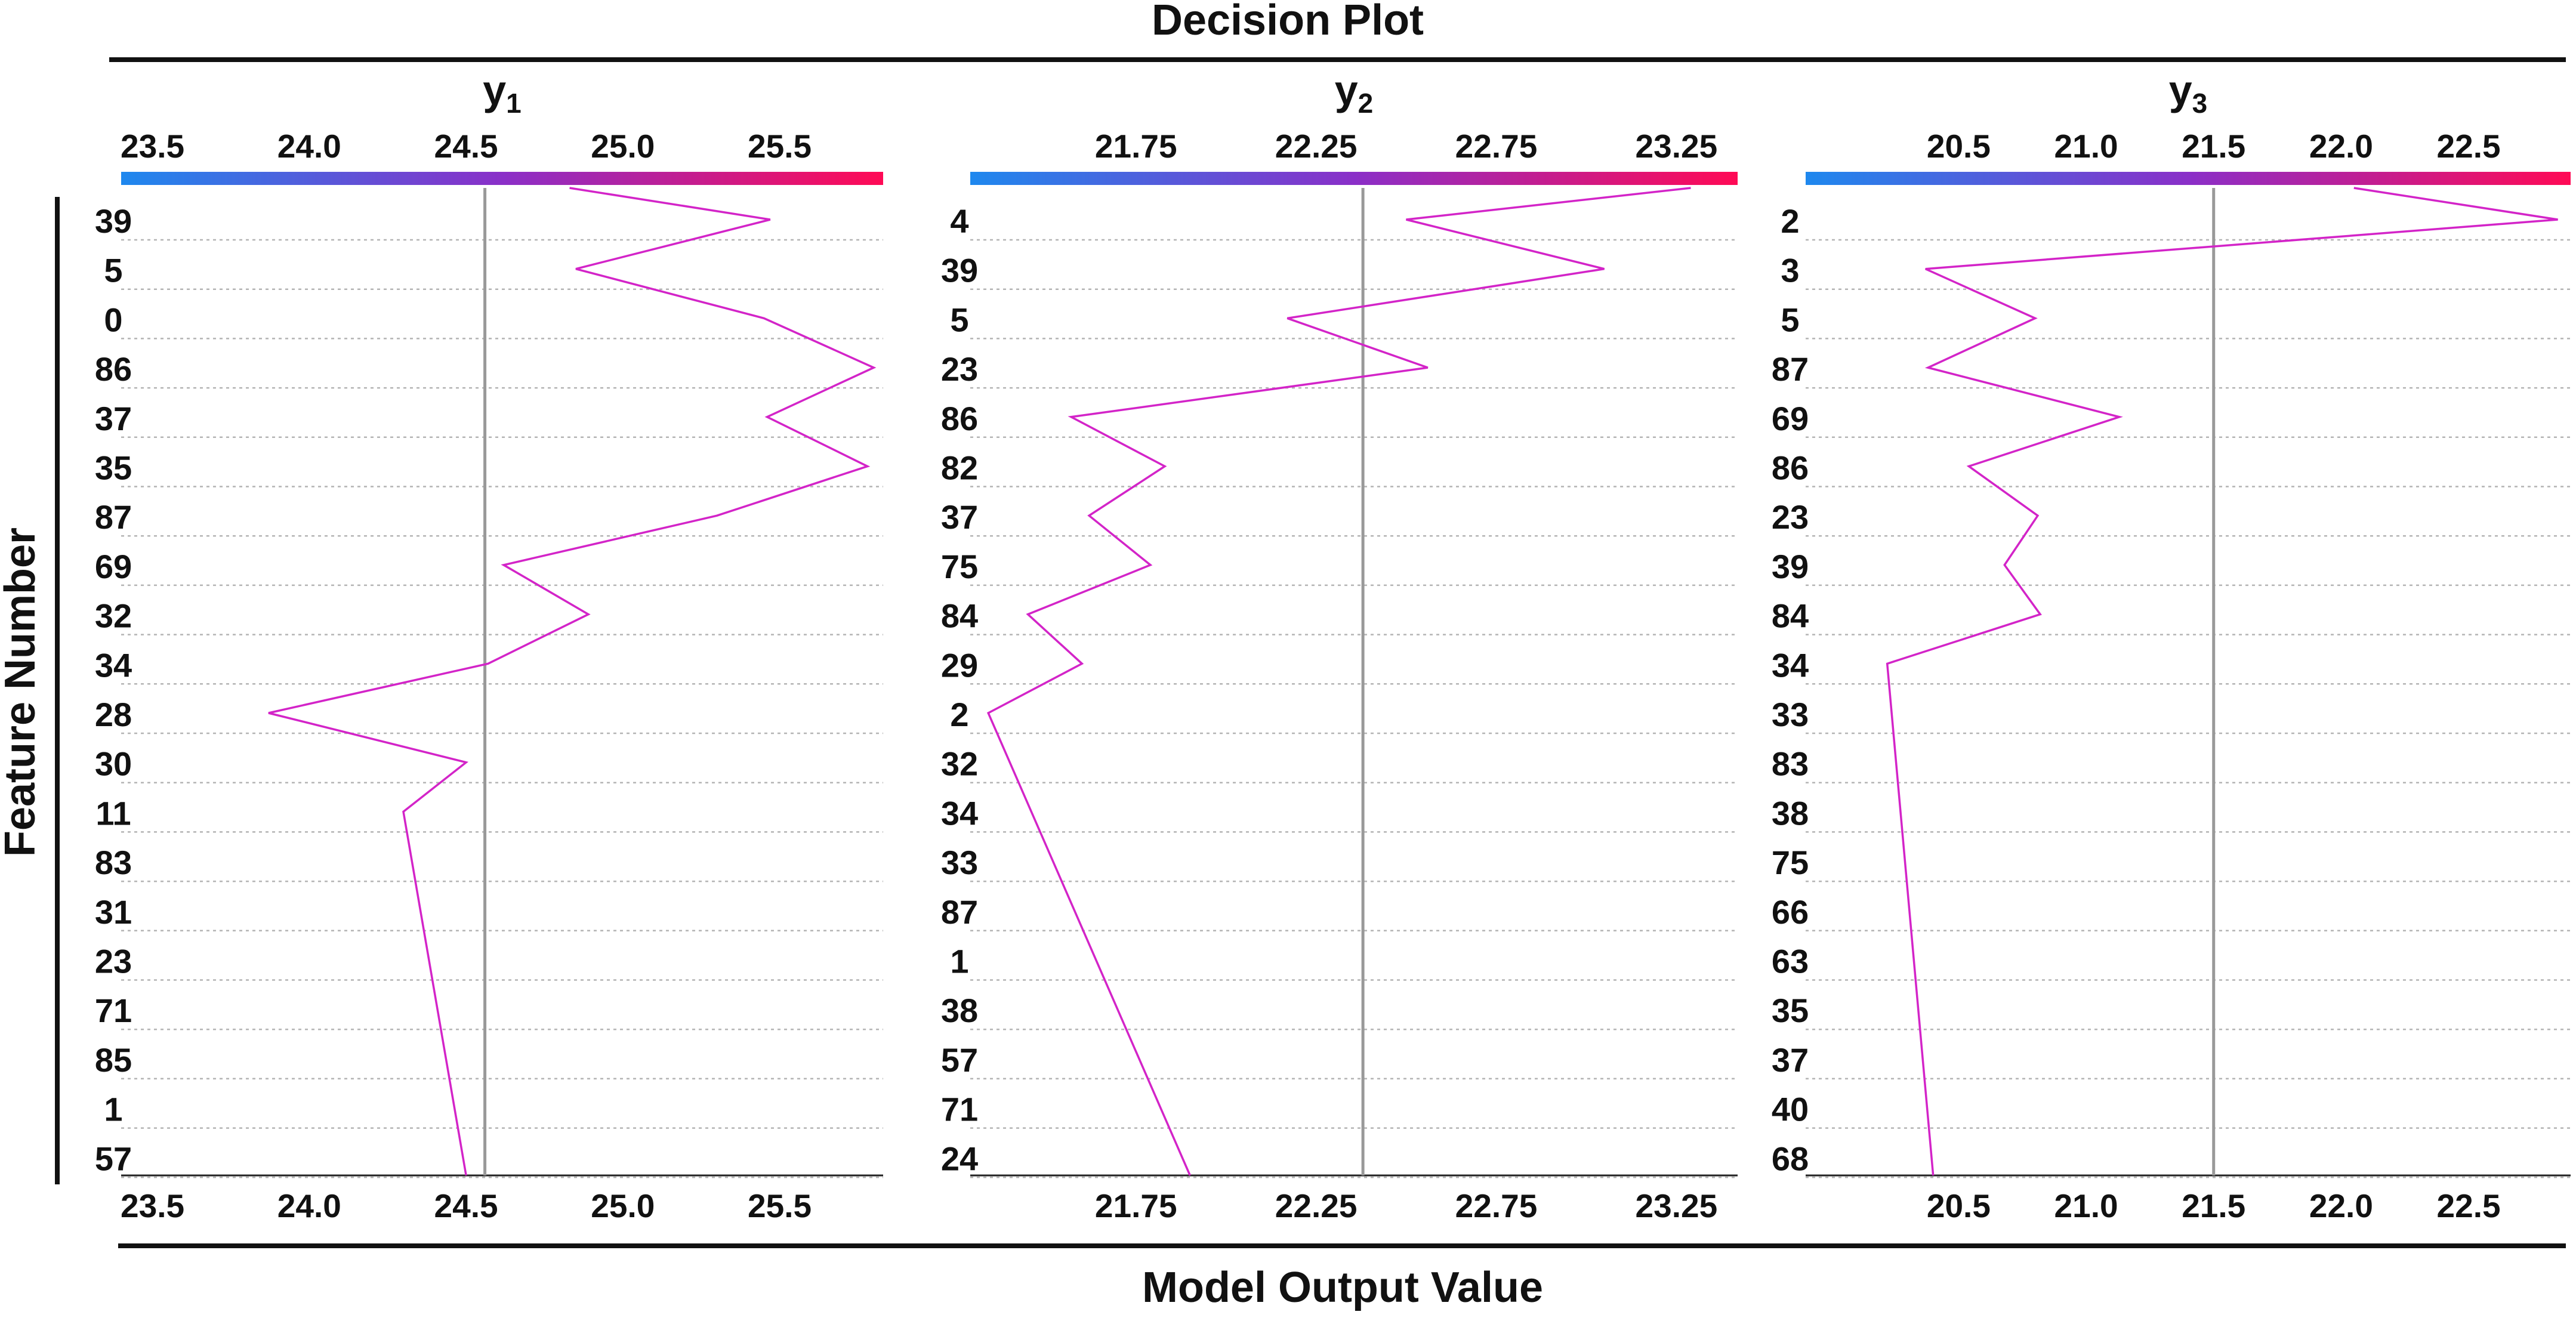 Image resolution: width=2576 pixels, height=1321 pixels. Describe the element at coordinates (1496, 147) in the screenshot. I see `x-tick-label-top: 22.75` at that location.